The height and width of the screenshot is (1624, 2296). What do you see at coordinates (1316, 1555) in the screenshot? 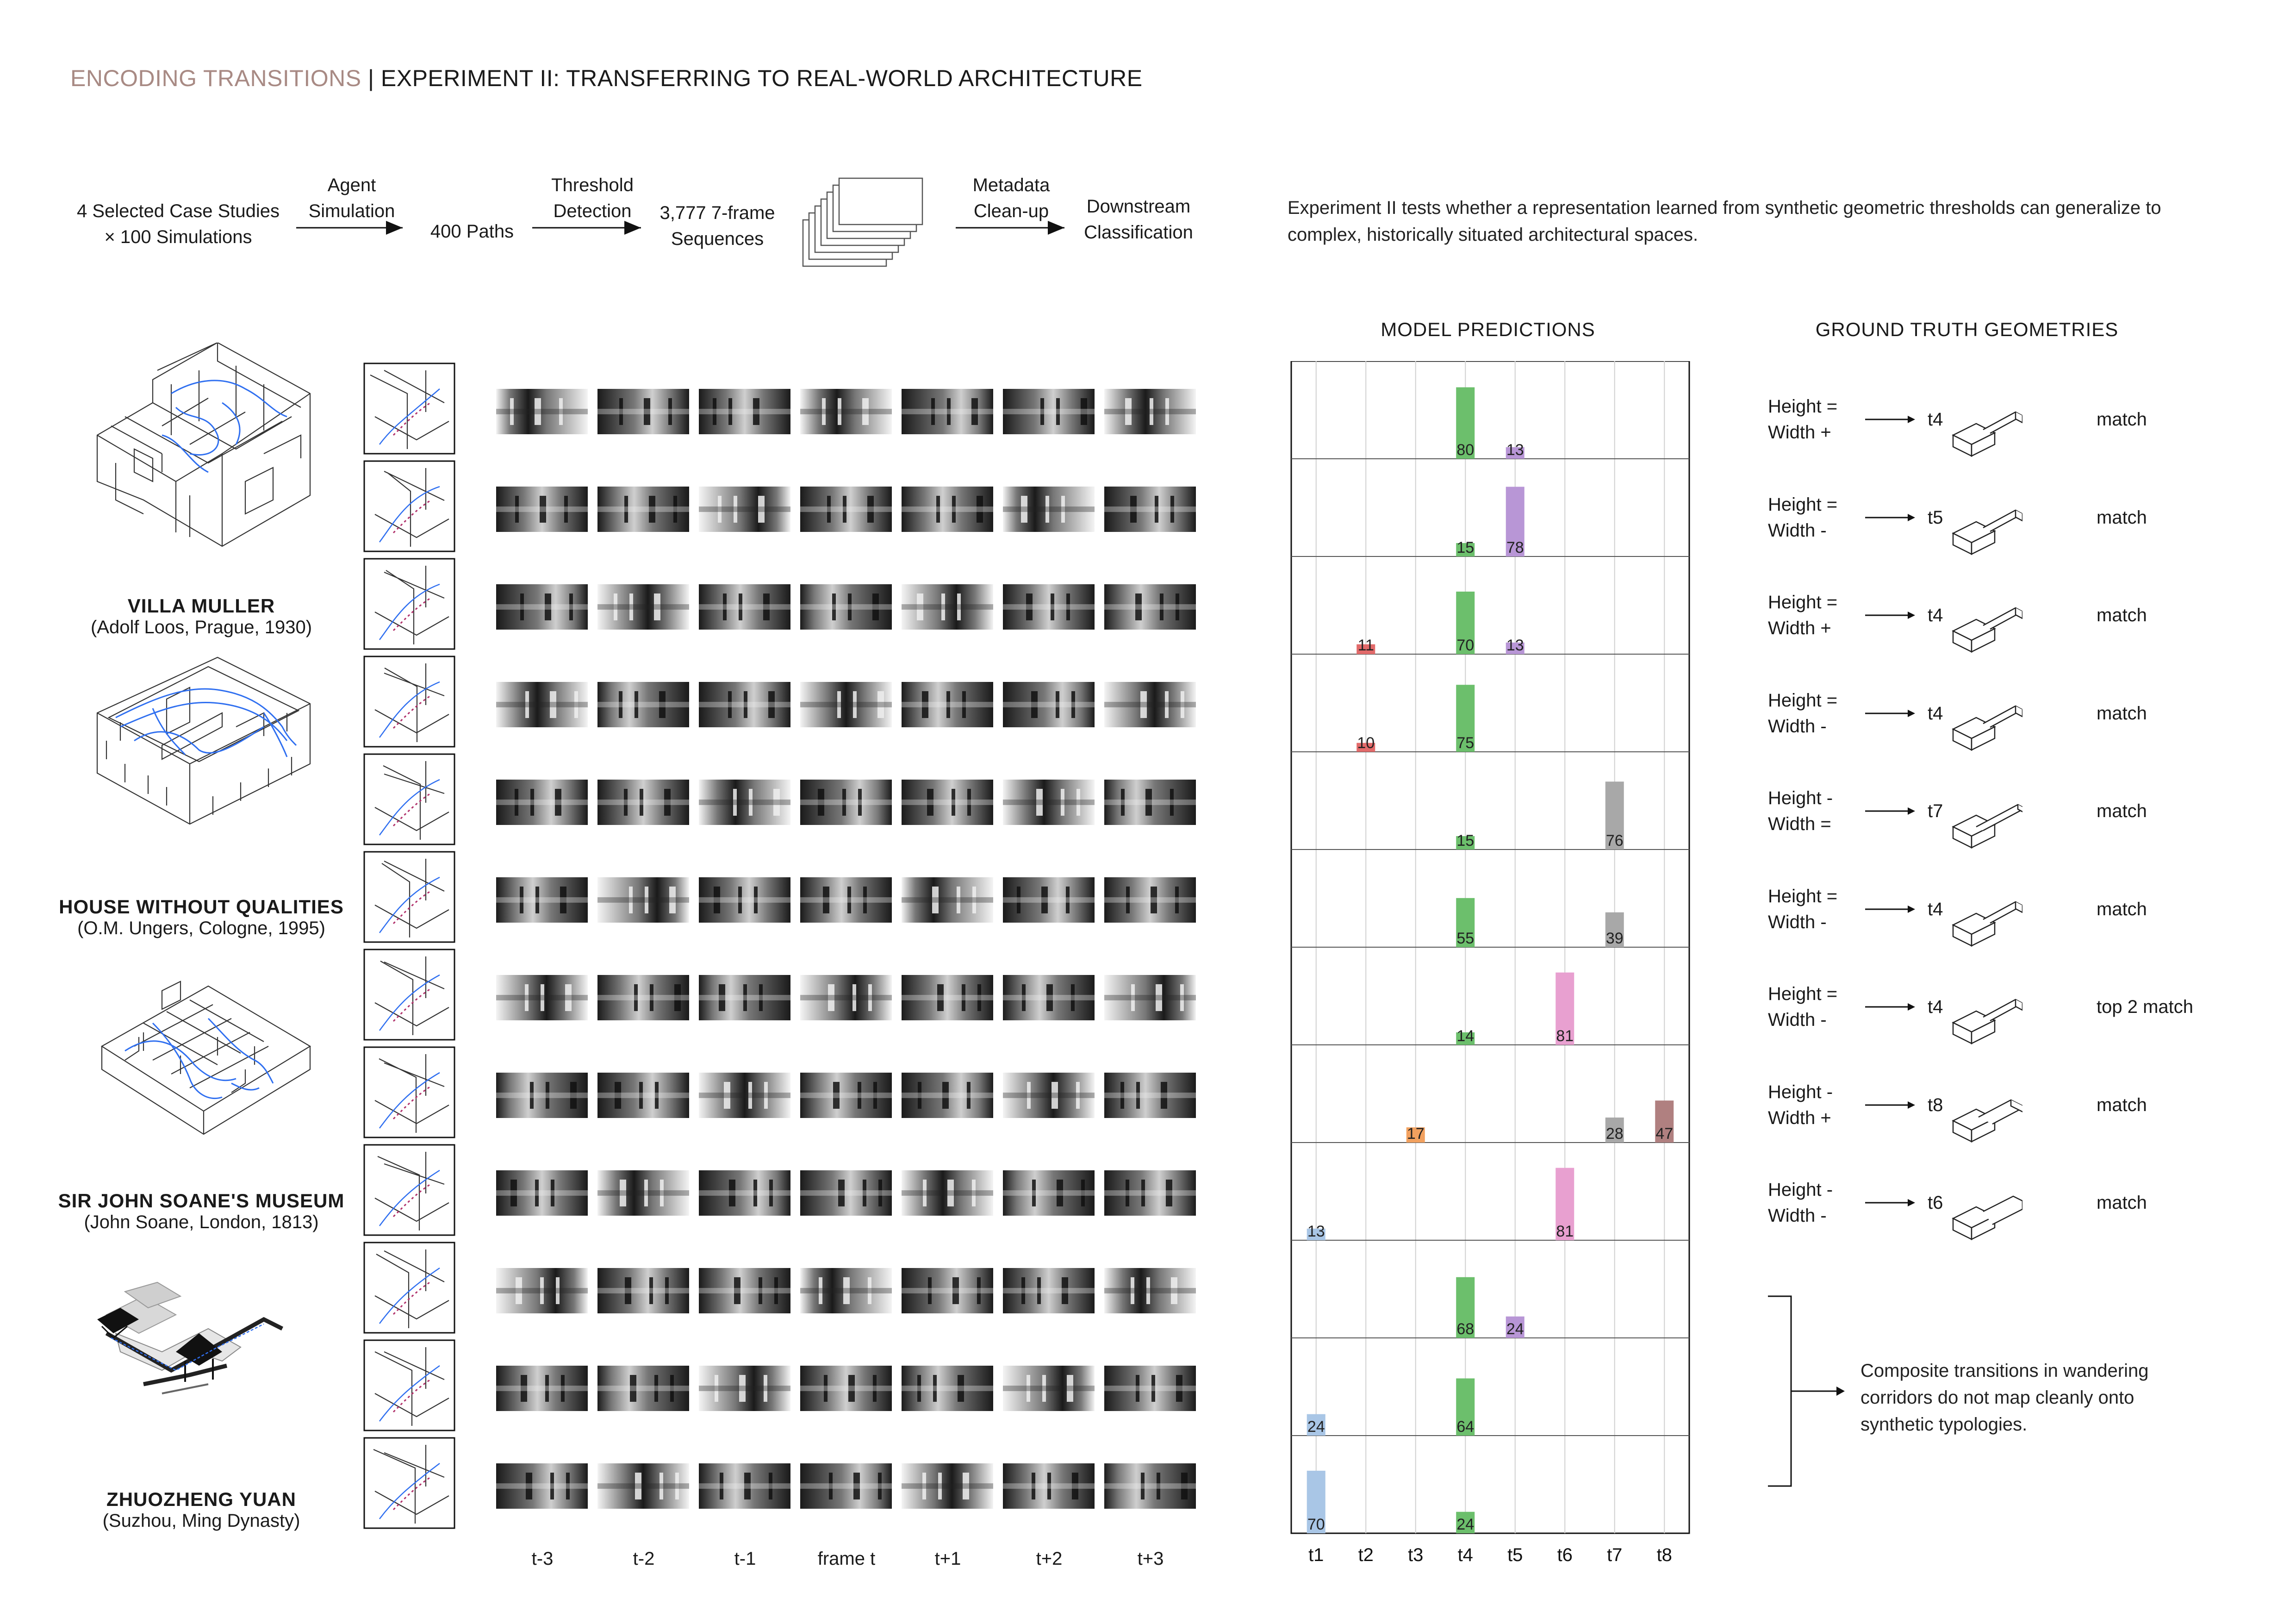
I see `x-tick-label-t1: t1` at bounding box center [1316, 1555].